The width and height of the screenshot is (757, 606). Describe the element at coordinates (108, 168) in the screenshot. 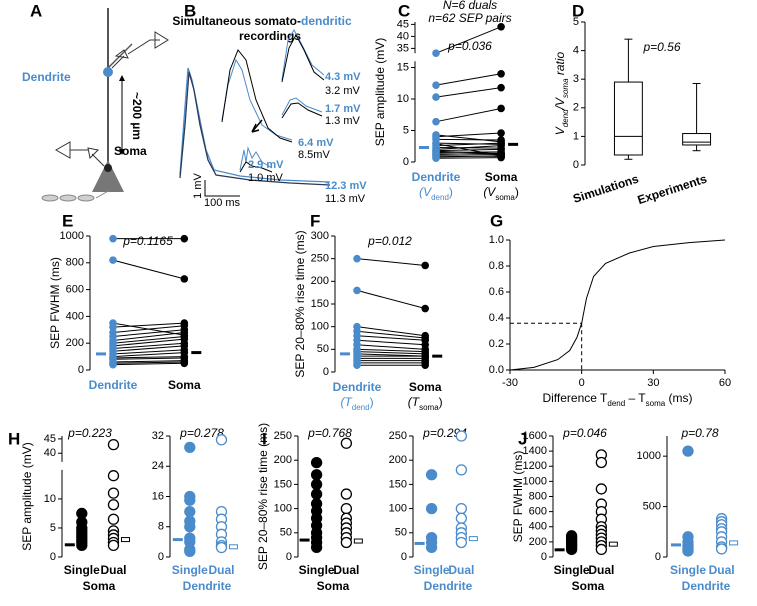

I see `soma-site` at that location.